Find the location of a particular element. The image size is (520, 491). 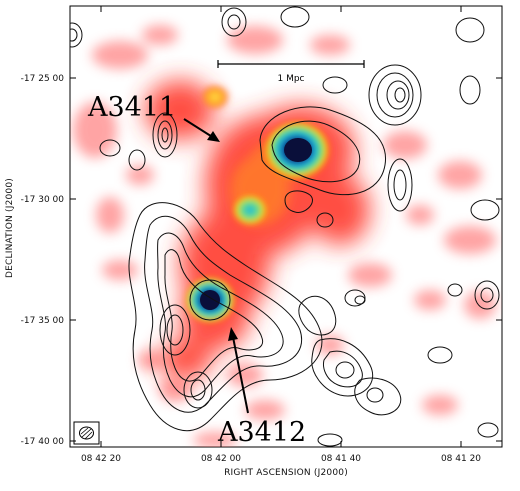

a3411-core is located at coordinates (298, 150).